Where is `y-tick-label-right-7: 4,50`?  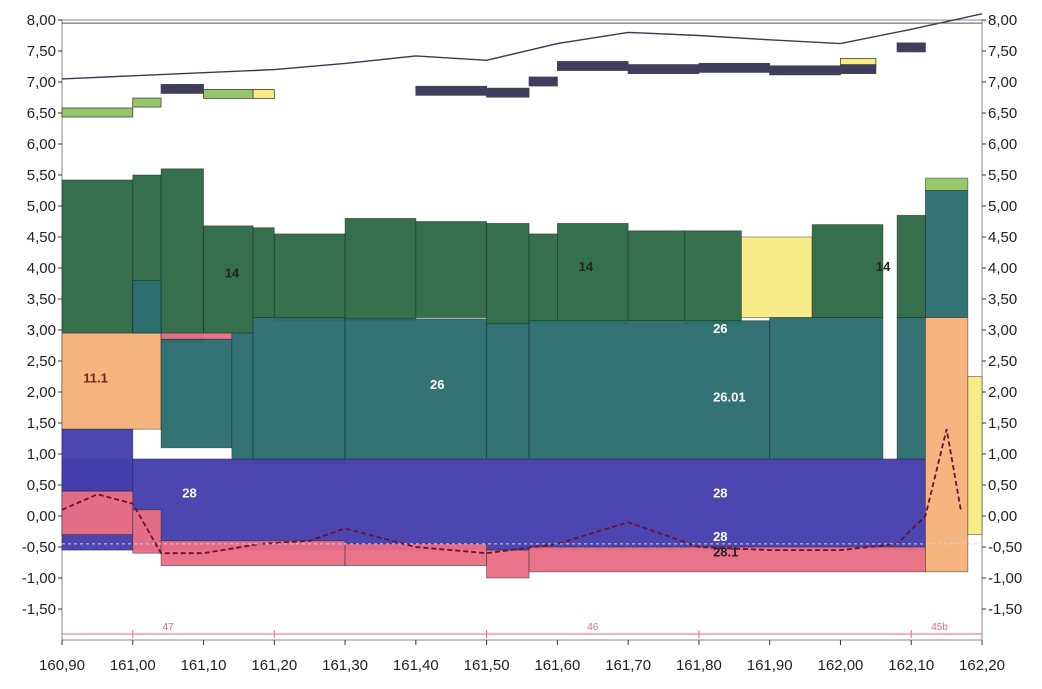 y-tick-label-right-7: 4,50 is located at coordinates (1002, 237).